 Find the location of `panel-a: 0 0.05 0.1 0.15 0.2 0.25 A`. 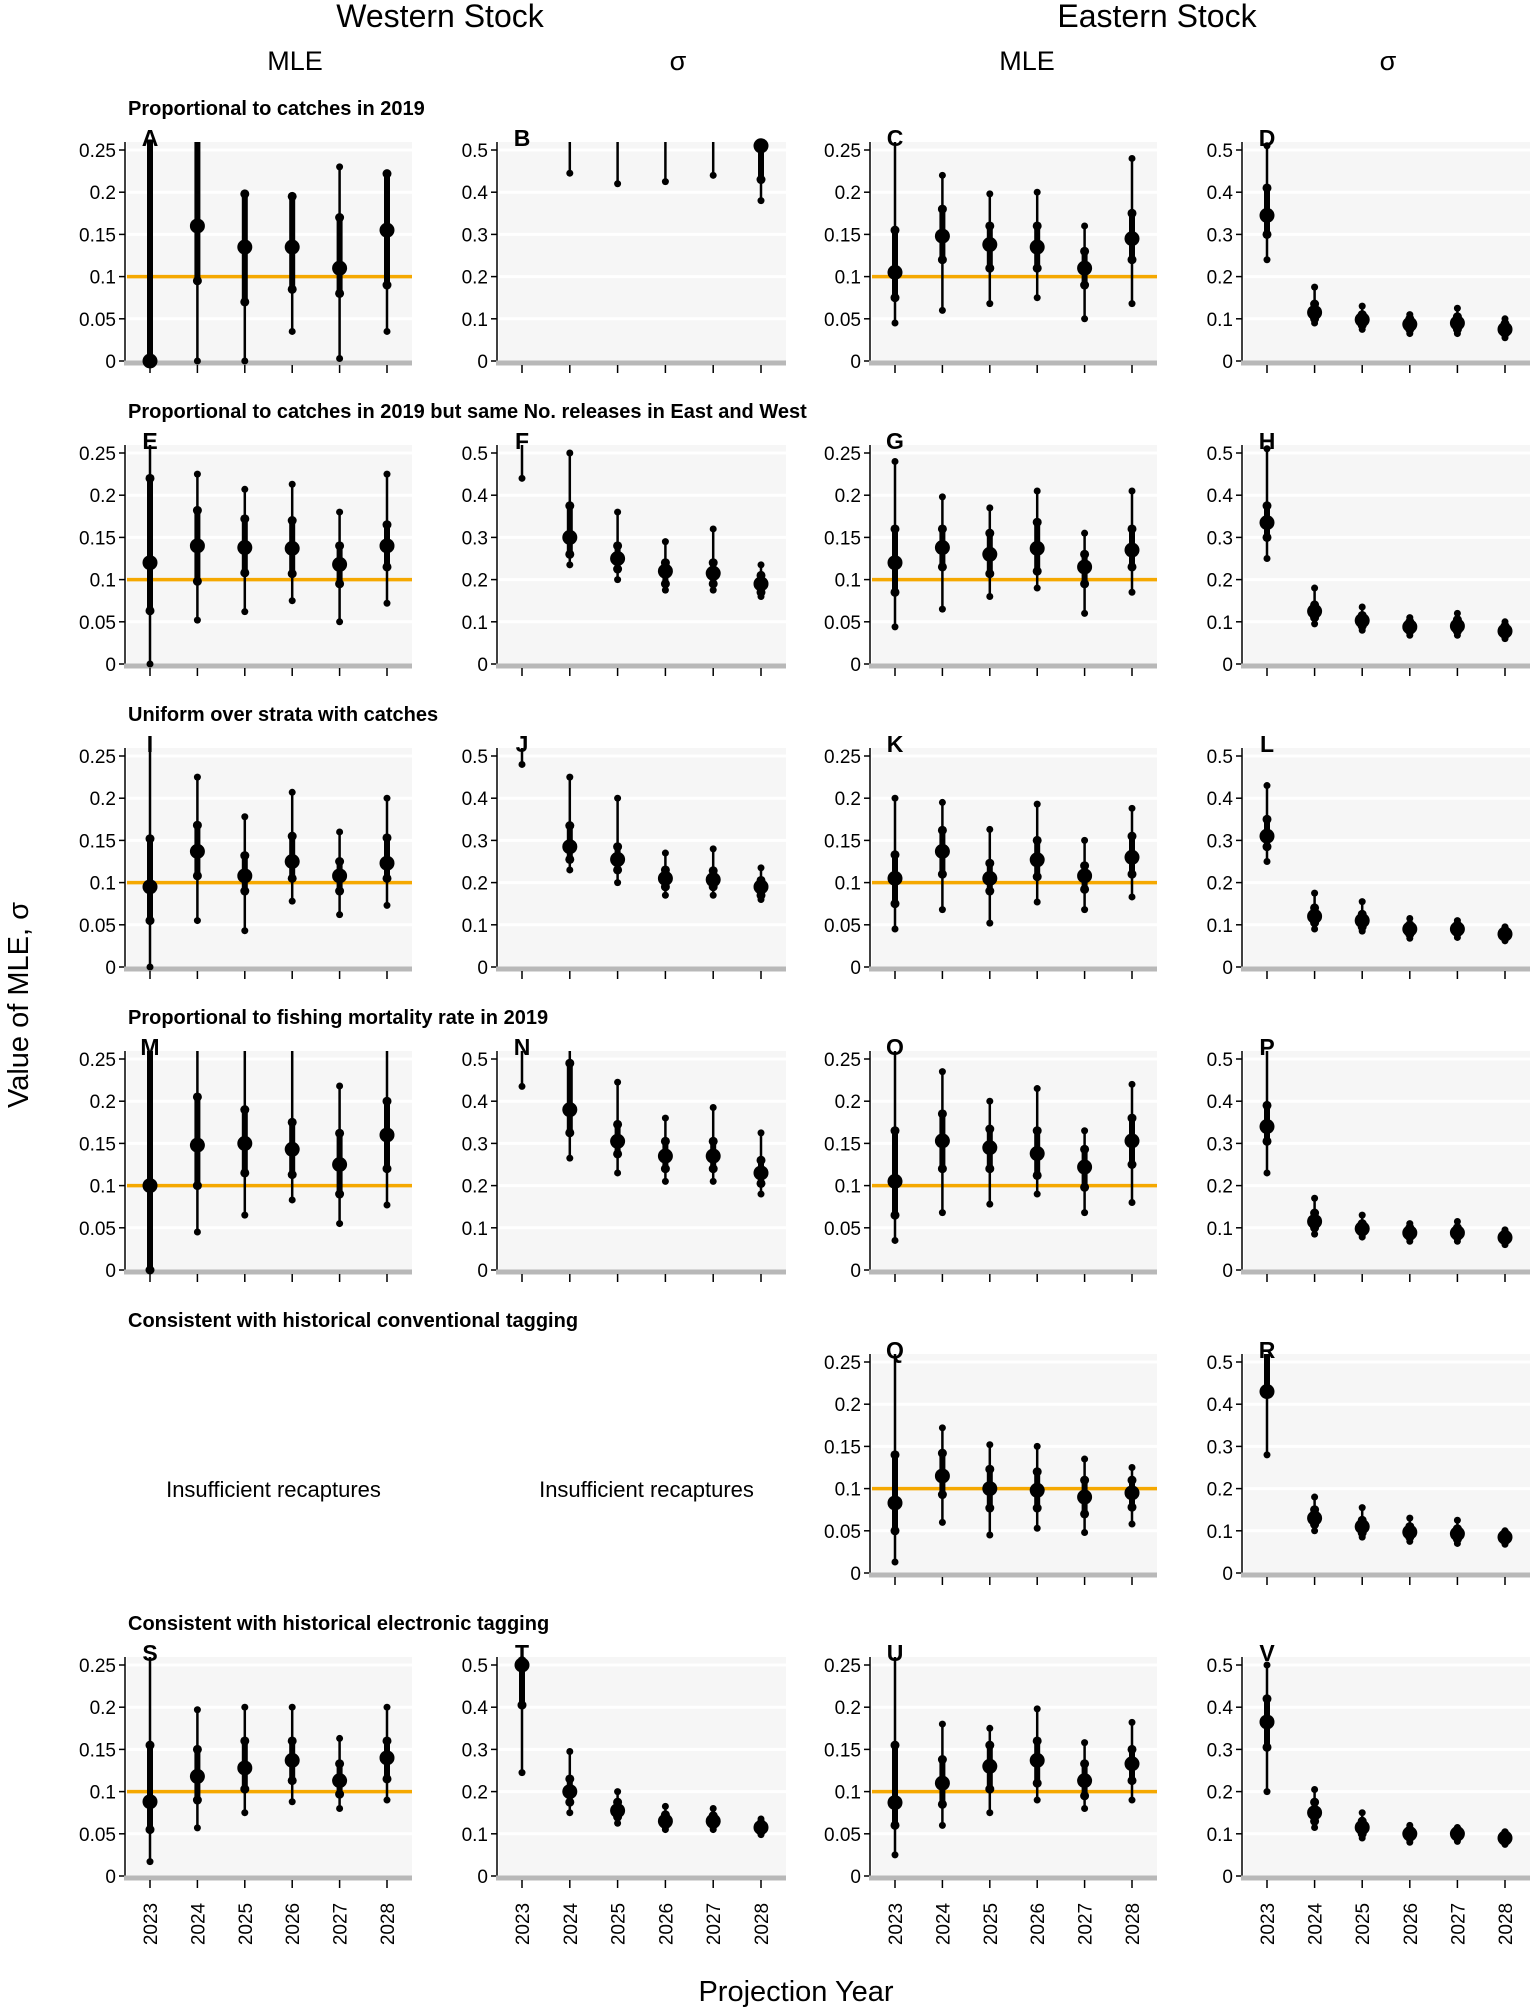

panel-a: 0 0.05 0.1 0.15 0.2 0.25 A is located at coordinates (245, 249).